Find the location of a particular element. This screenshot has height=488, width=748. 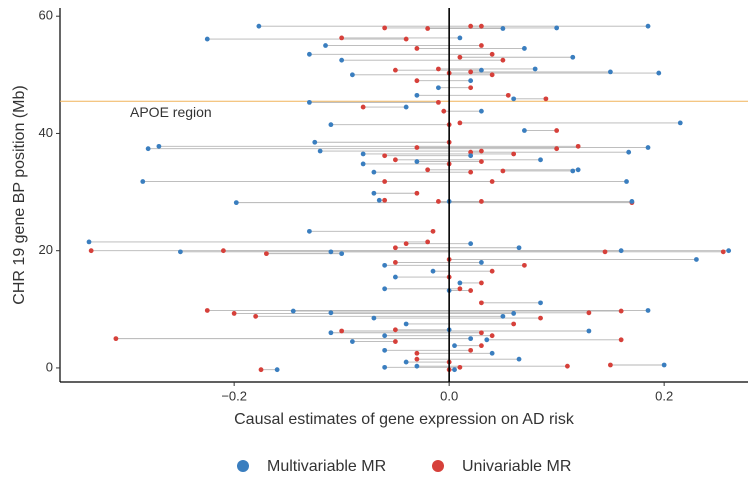

y-tick-label: 20 is located at coordinates (46, 249).